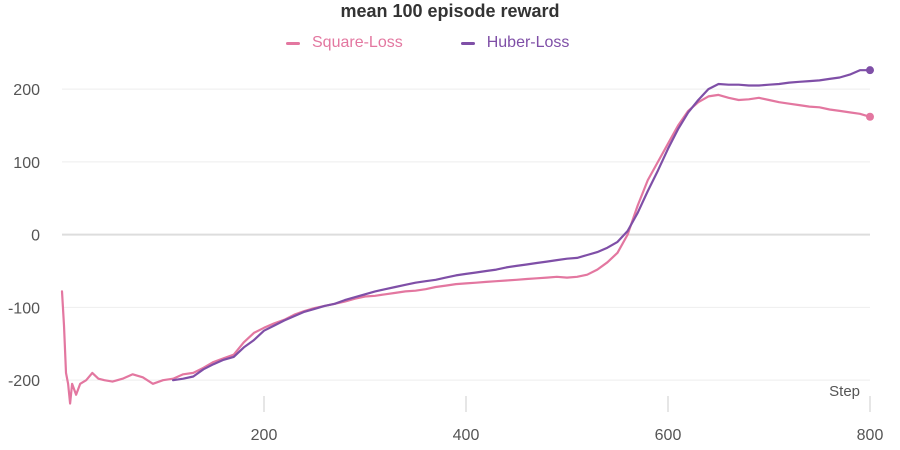 The image size is (900, 450). Describe the element at coordinates (264, 435) in the screenshot. I see `x-tick-label: 200` at that location.